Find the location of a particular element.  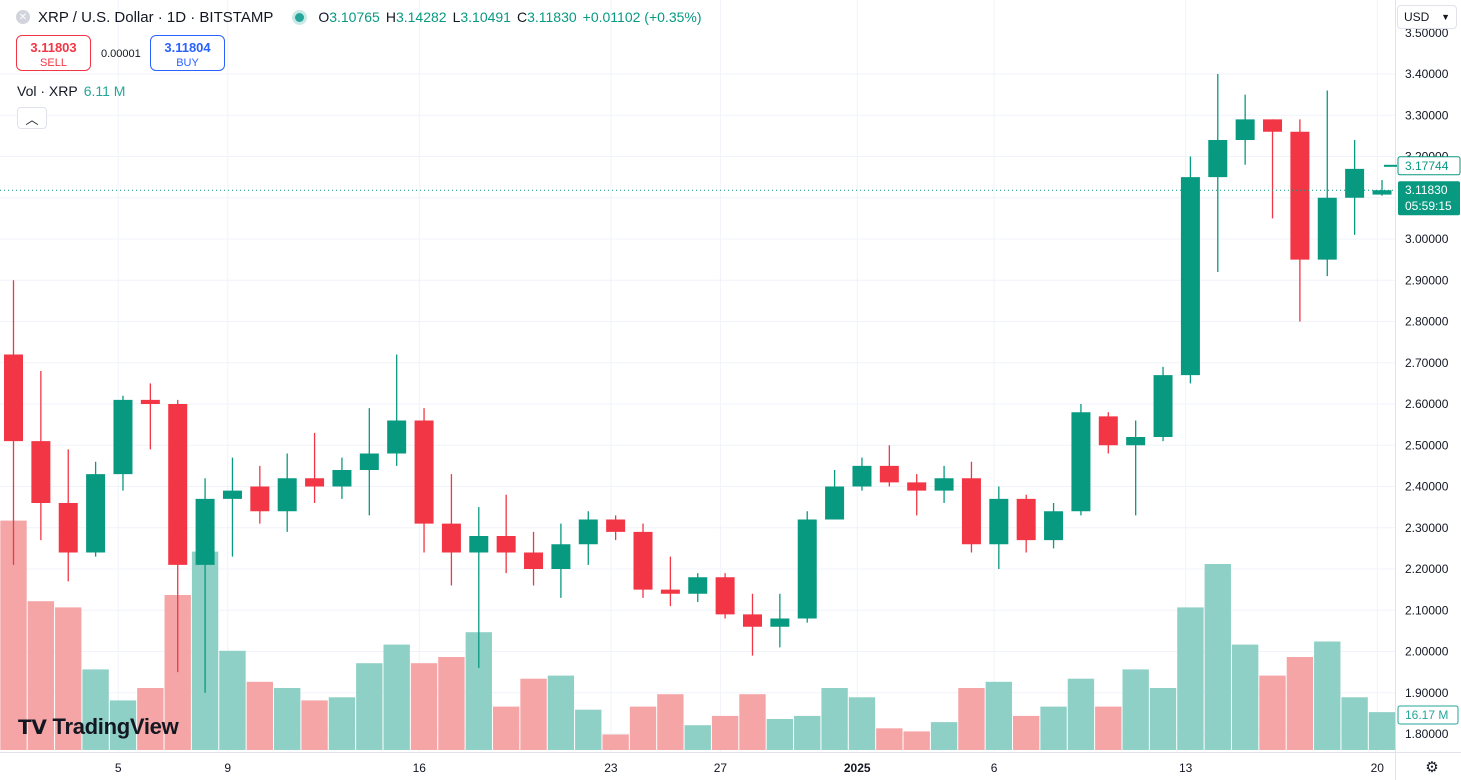

volume-legend-value: 6.11 M is located at coordinates (104, 91).